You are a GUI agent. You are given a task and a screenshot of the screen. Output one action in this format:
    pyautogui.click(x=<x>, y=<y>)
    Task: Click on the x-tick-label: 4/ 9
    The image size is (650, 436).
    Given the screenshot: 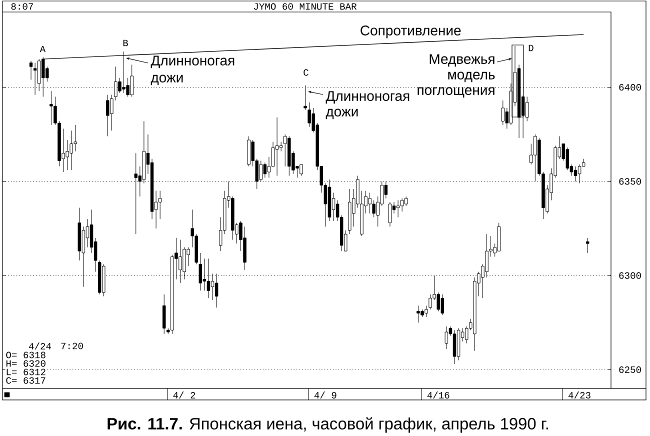 What is the action you would take?
    pyautogui.click(x=325, y=395)
    